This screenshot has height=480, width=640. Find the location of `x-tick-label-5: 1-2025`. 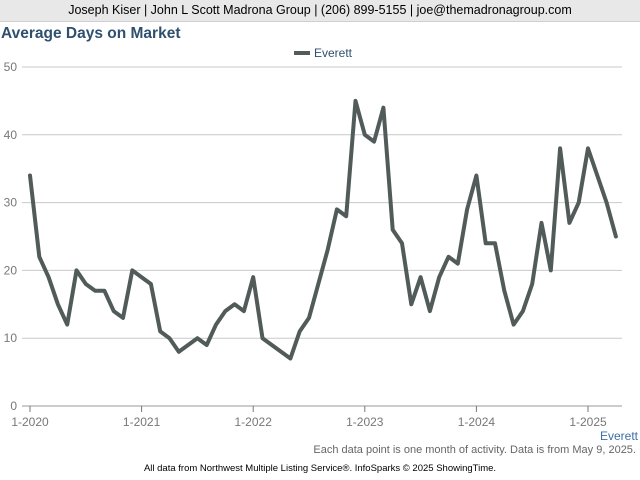

x-tick-label-5: 1-2025 is located at coordinates (588, 422).